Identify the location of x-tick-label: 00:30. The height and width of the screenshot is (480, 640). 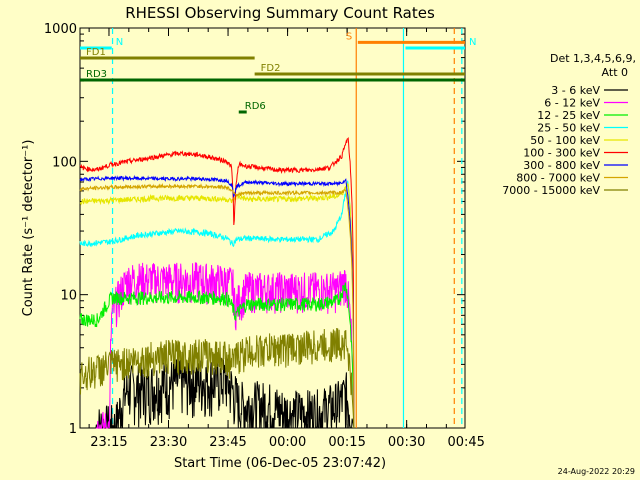
(406, 442).